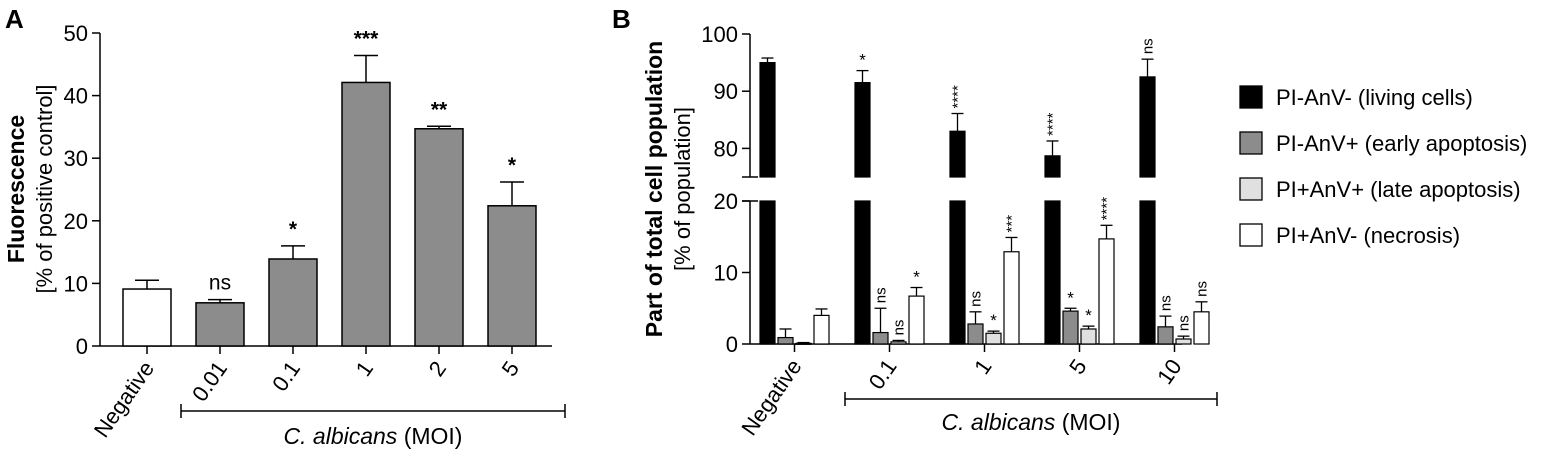  I want to click on y-axis-title: Fluorescence, so click(16, 189).